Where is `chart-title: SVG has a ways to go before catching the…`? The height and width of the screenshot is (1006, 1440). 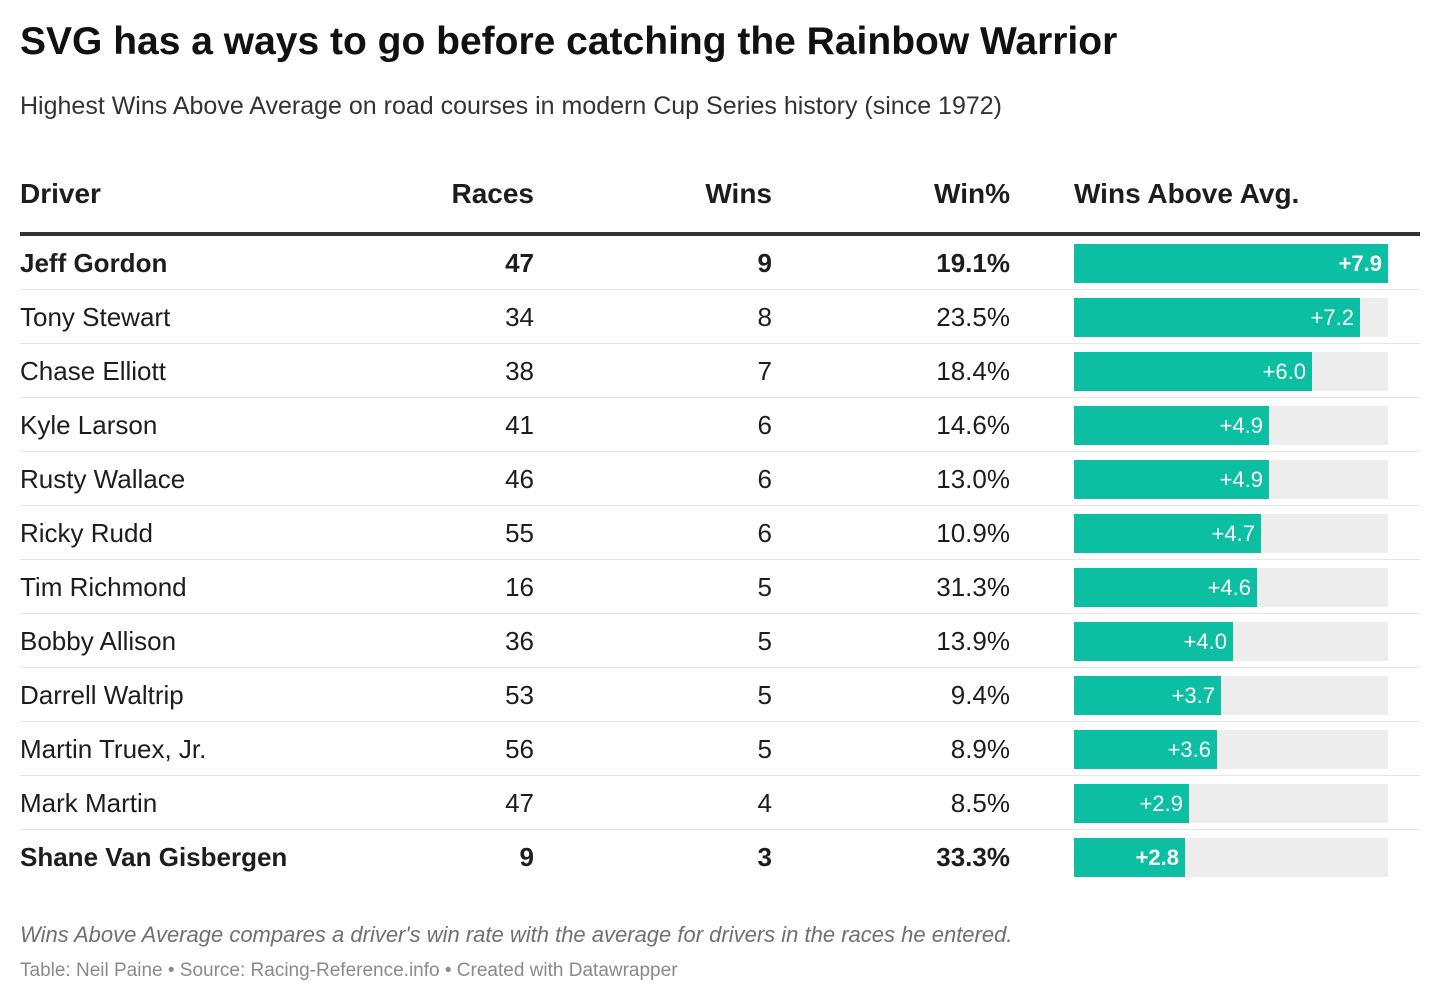 chart-title: SVG has a ways to go before catching the… is located at coordinates (569, 41).